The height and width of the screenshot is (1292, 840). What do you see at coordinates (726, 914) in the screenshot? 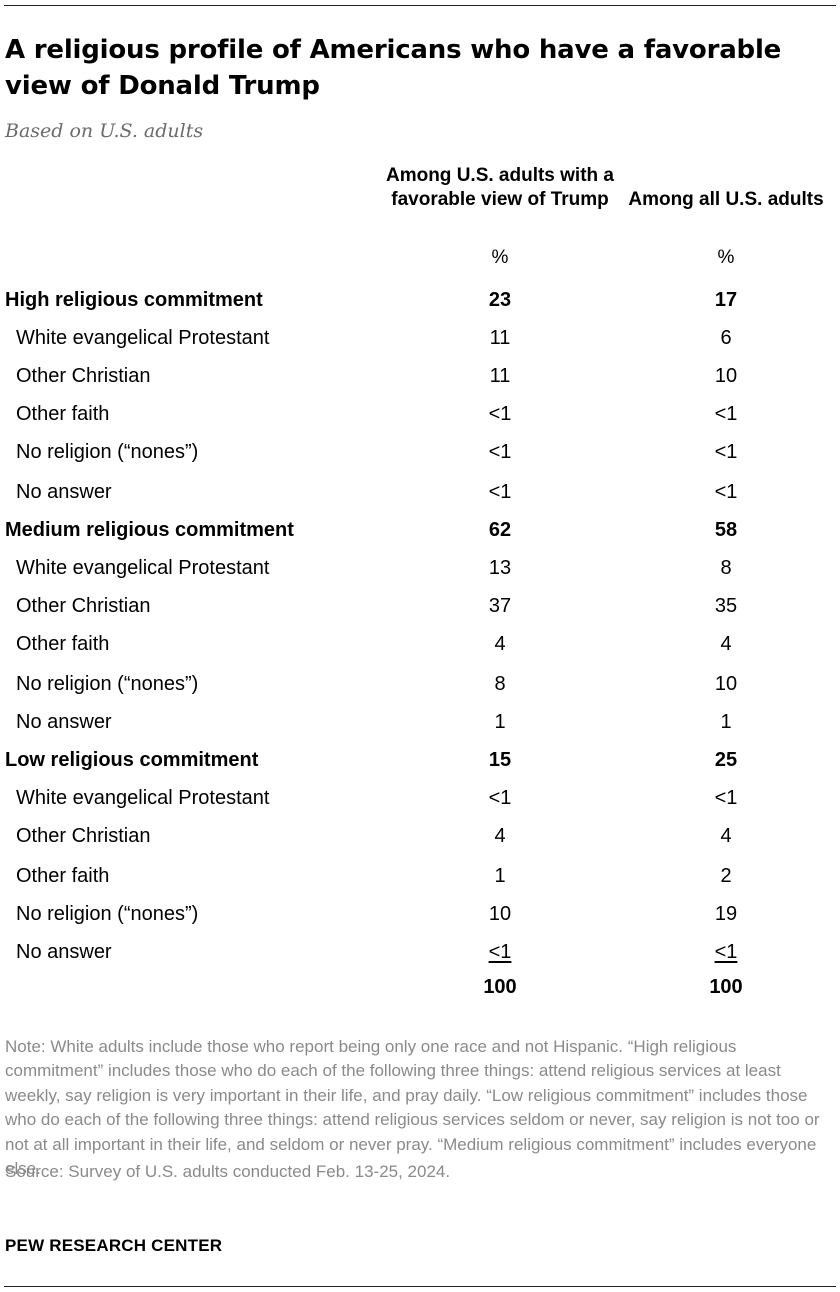
I see `value-all-adults: 19` at bounding box center [726, 914].